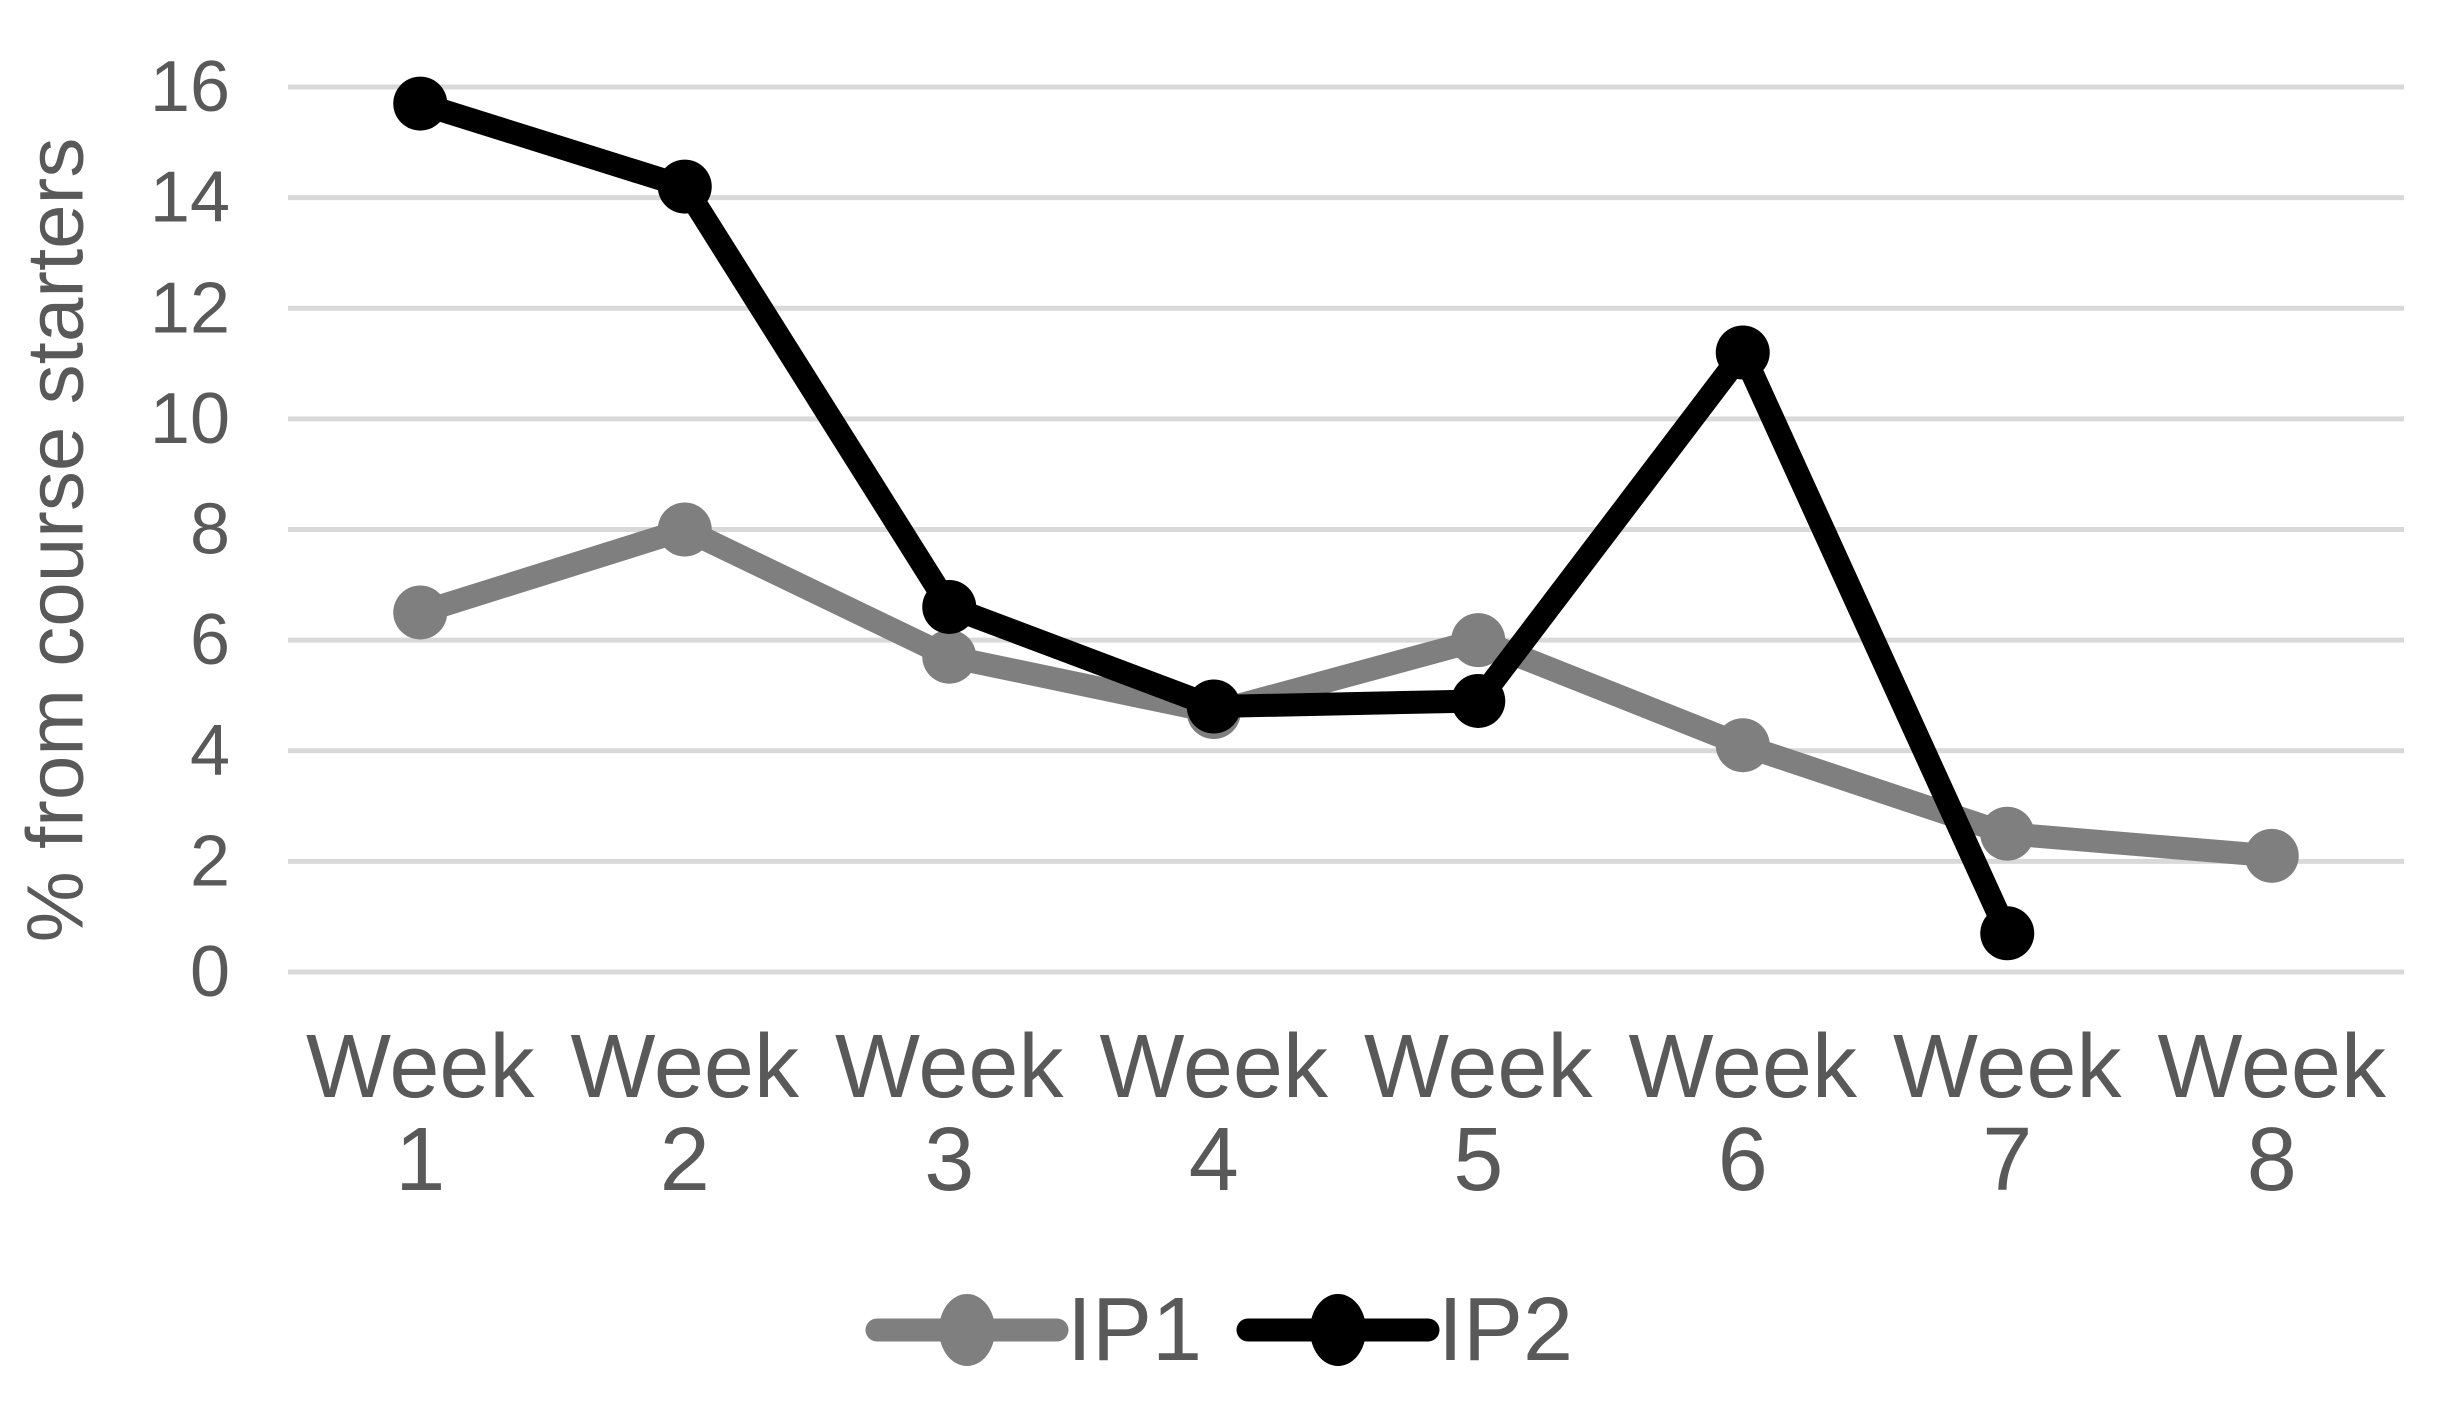 This screenshot has height=1408, width=2444. Describe the element at coordinates (1478, 1067) in the screenshot. I see `x-tick-label-5-word: Week` at that location.